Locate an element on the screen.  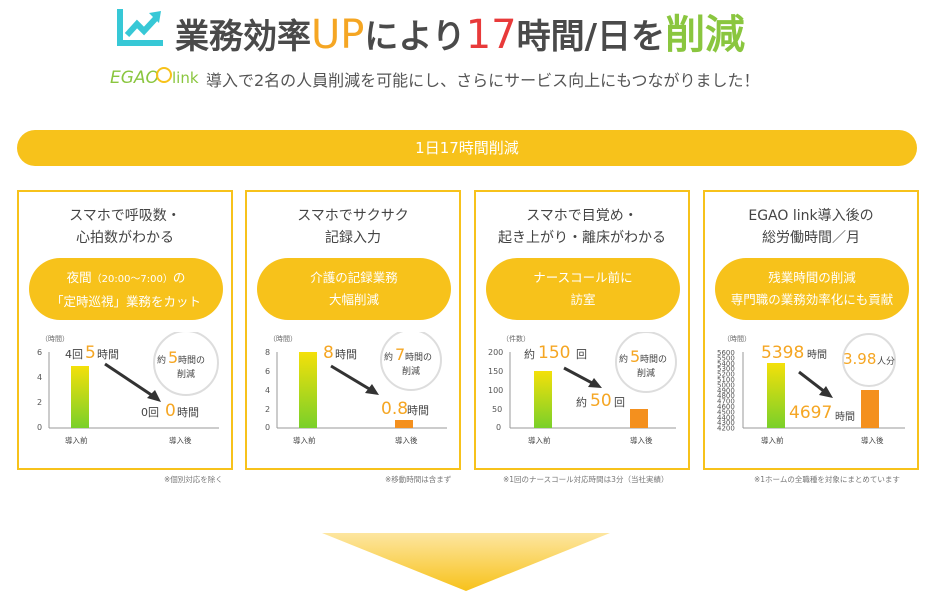
before-prefix: 4回 is located at coordinates (74, 354).